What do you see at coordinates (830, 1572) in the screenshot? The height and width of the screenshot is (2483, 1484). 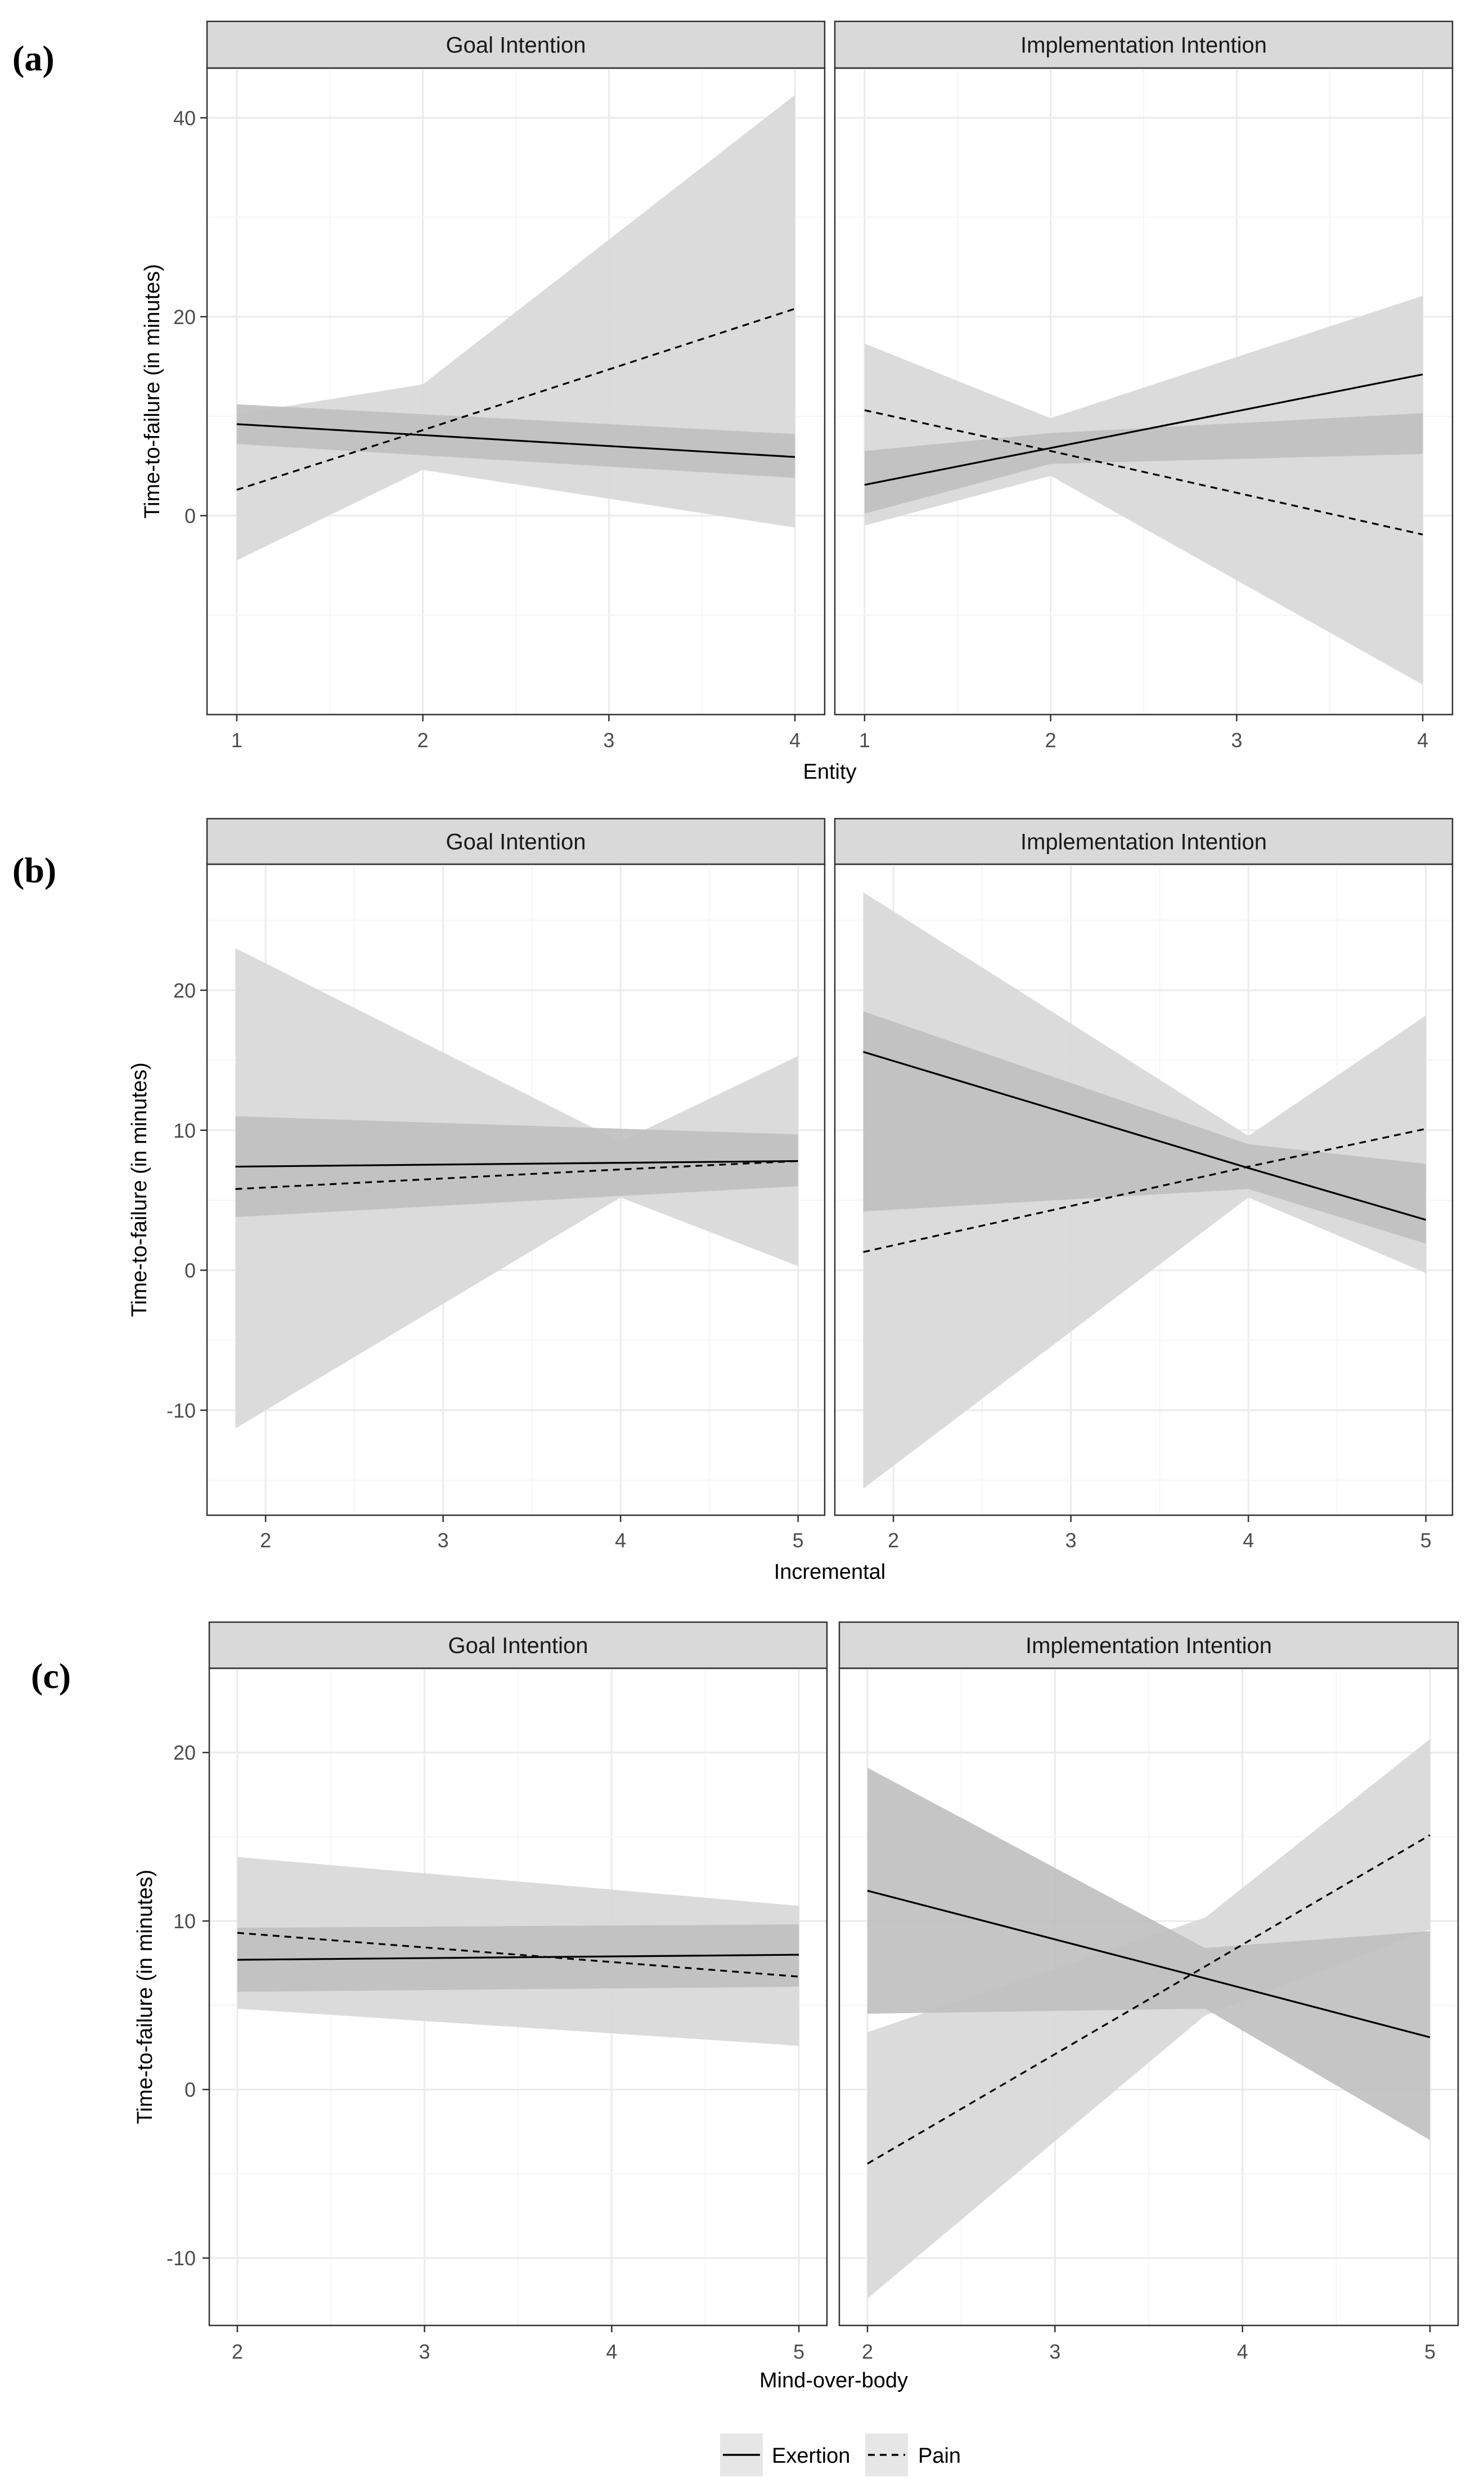 I see `x-axis-title: Incremental` at bounding box center [830, 1572].